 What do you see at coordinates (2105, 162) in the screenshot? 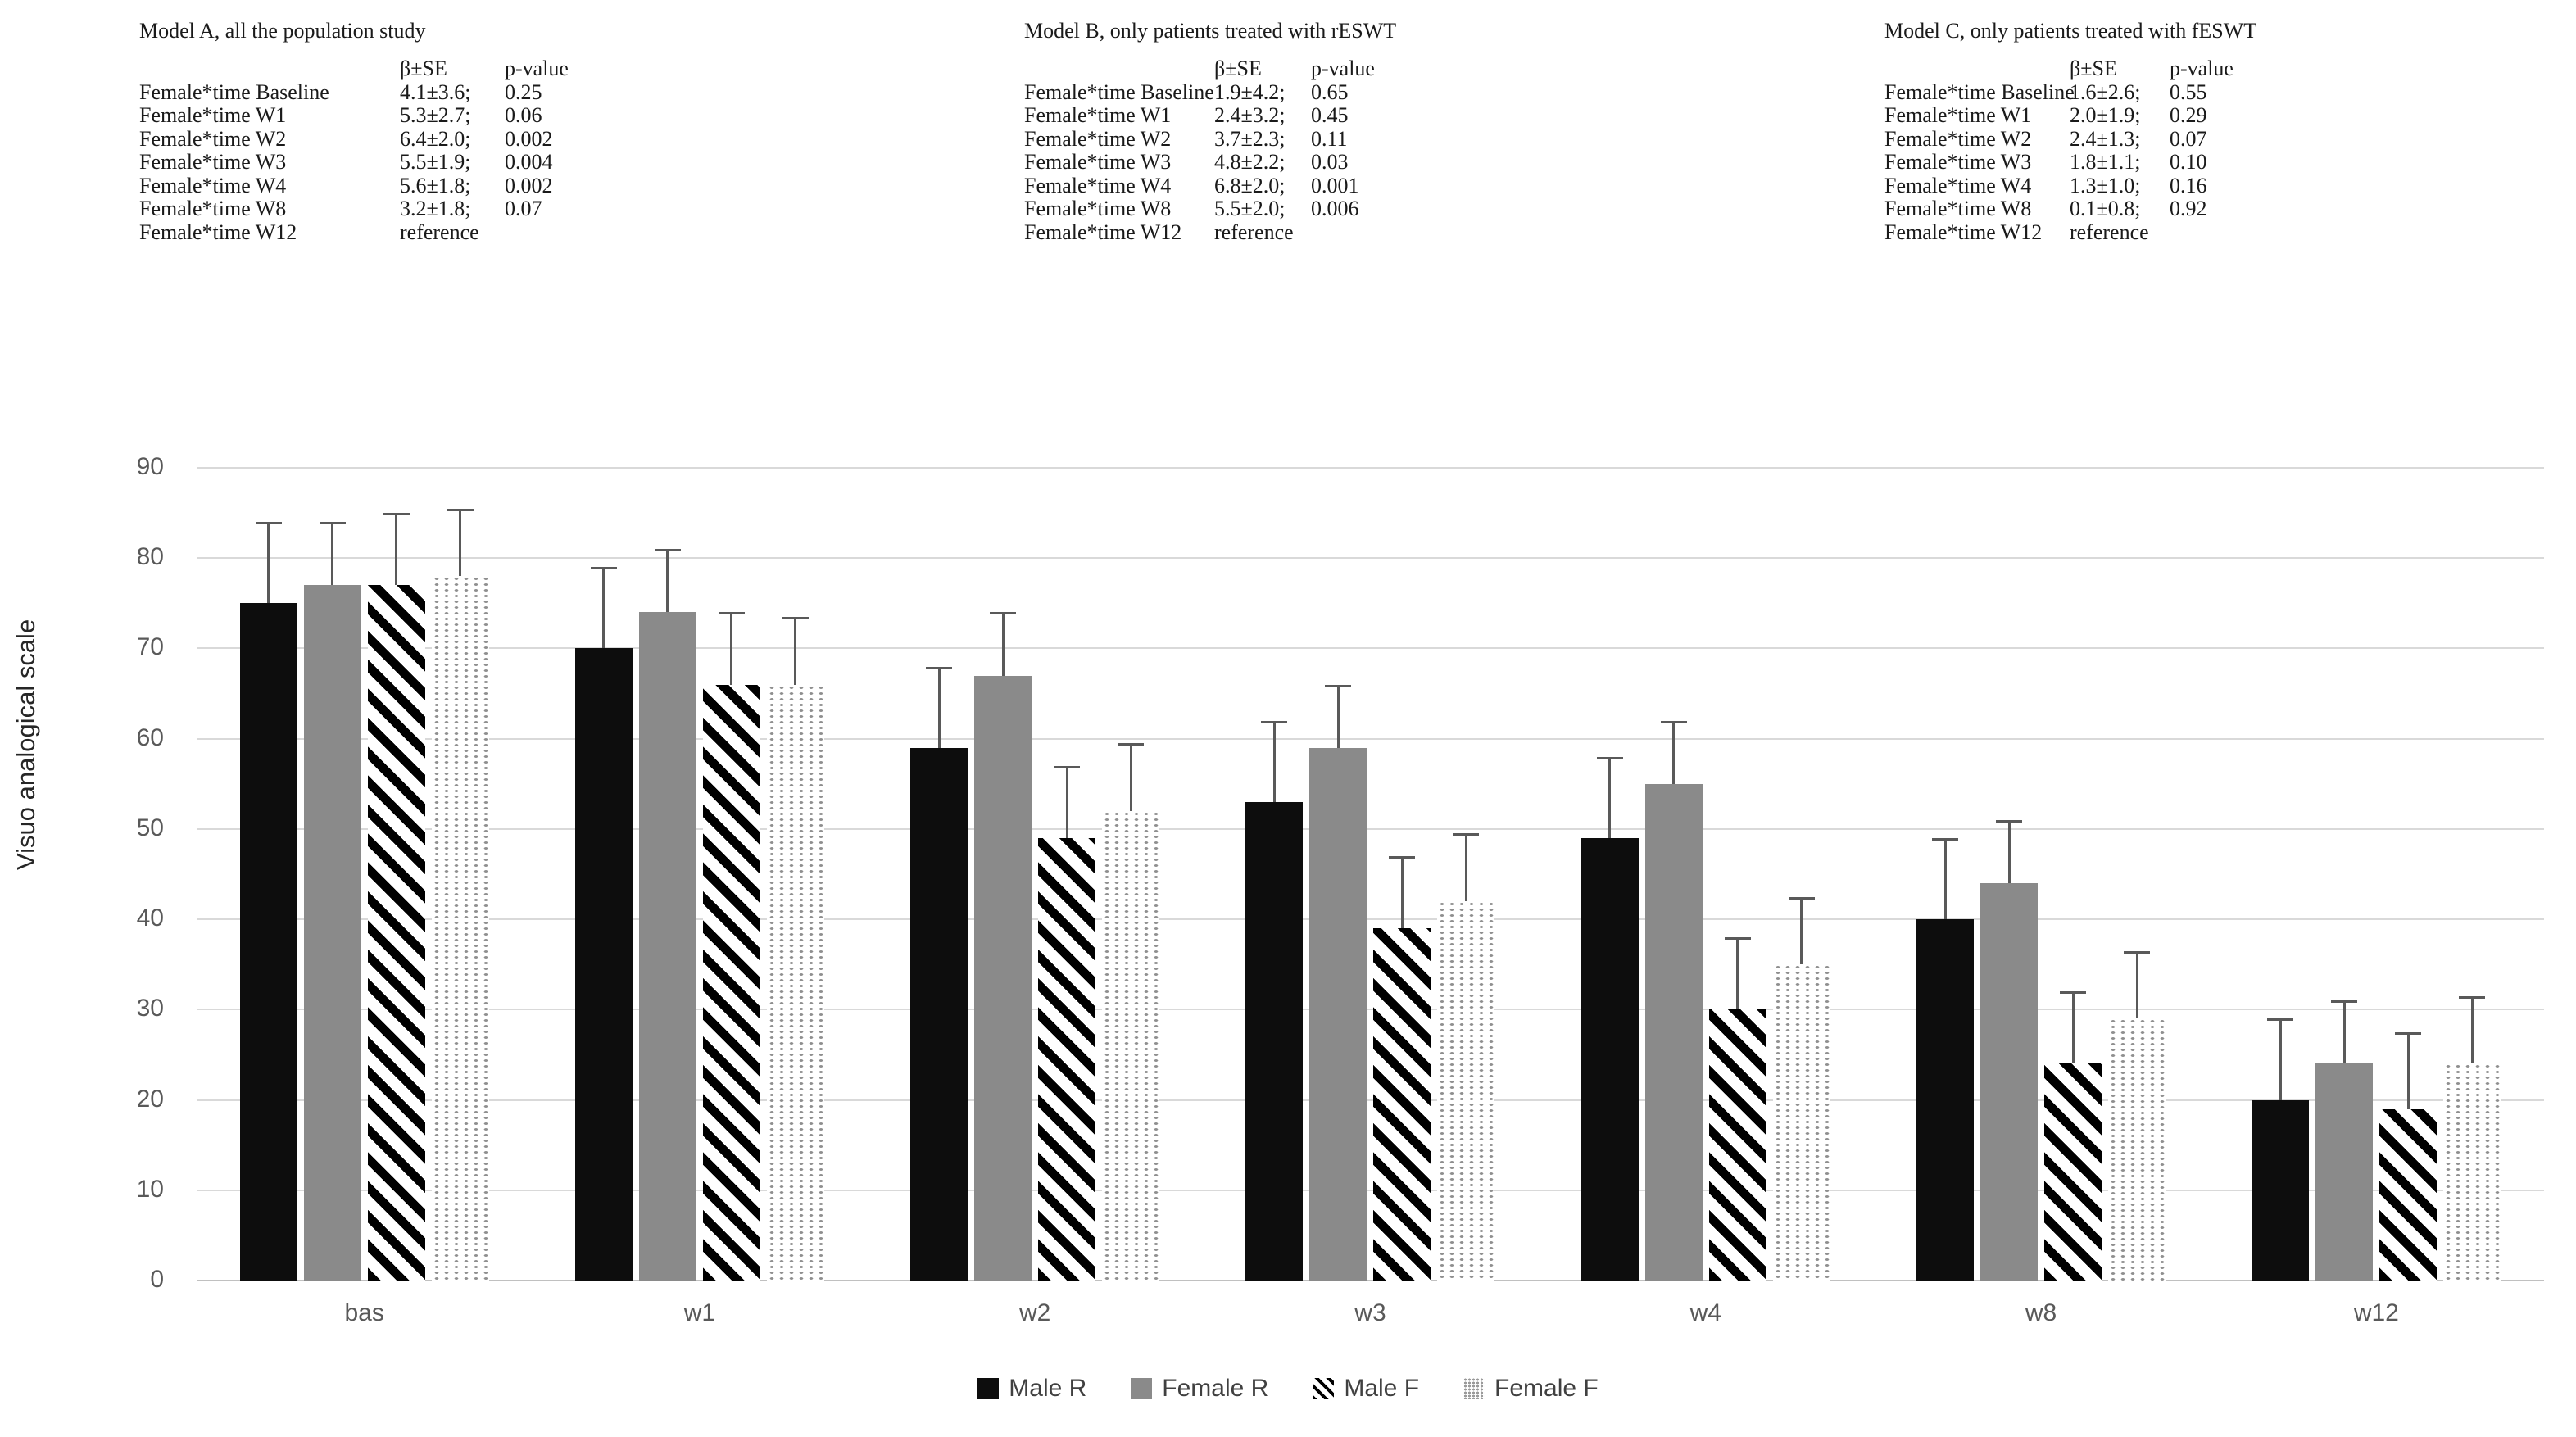
I see `row-beta-se-value: 1.8±1.1;` at bounding box center [2105, 162].